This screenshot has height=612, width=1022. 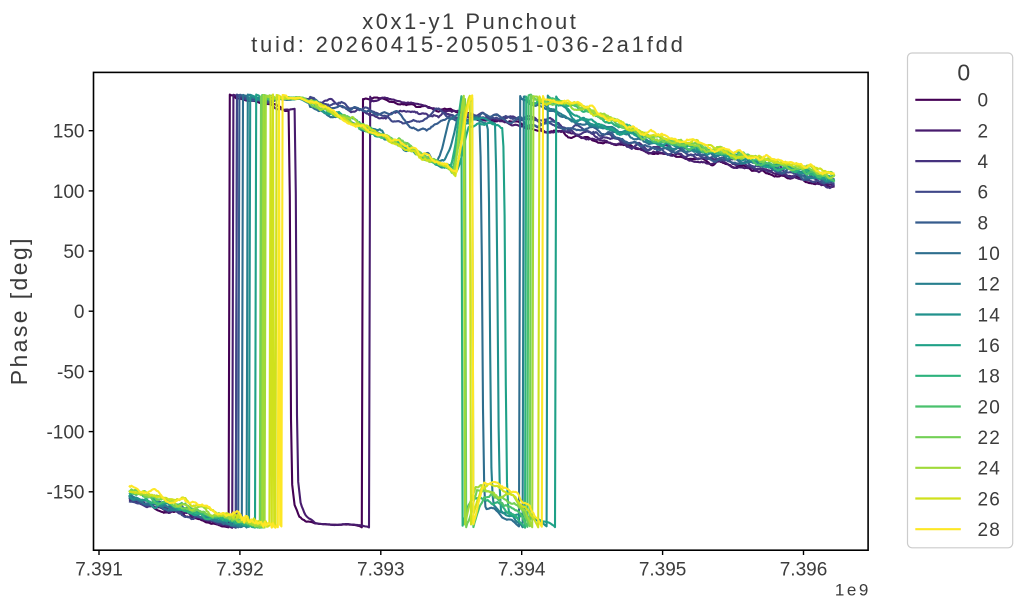 What do you see at coordinates (381, 570) in the screenshot?
I see `svg-text: 7.393` at bounding box center [381, 570].